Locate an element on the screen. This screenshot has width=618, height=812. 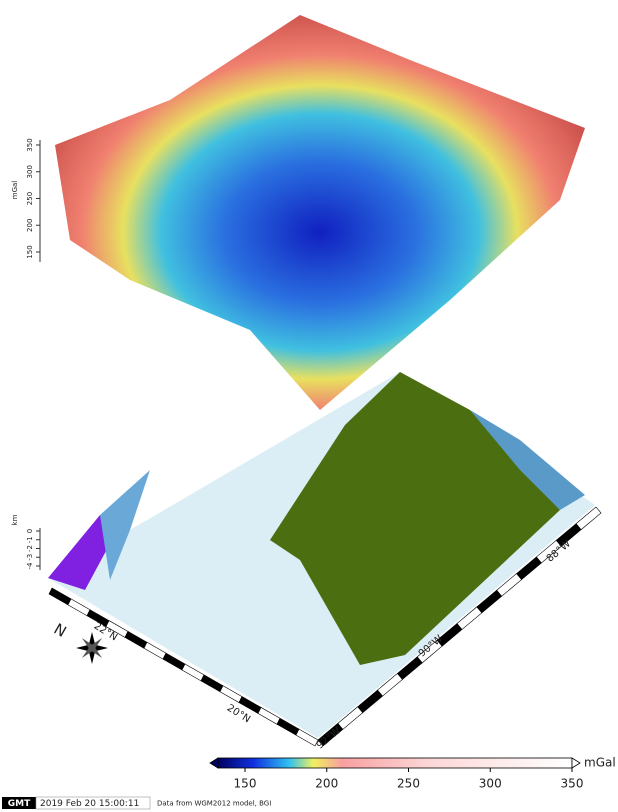
axis-tick-label: 150 is located at coordinates (30, 251).